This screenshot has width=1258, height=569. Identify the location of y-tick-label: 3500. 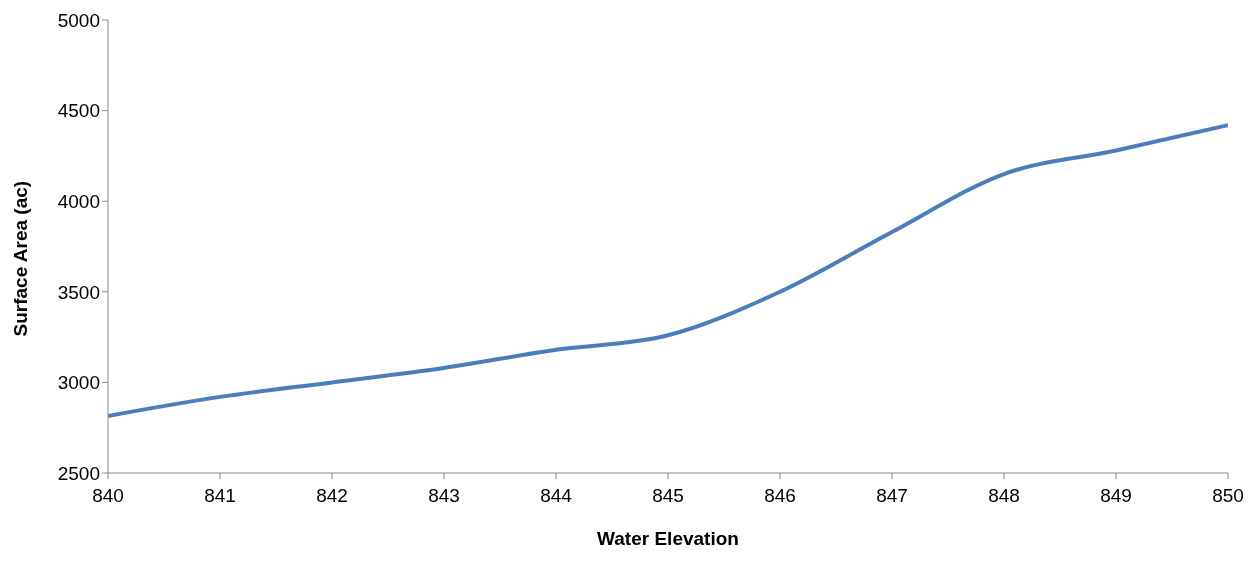
(78, 292).